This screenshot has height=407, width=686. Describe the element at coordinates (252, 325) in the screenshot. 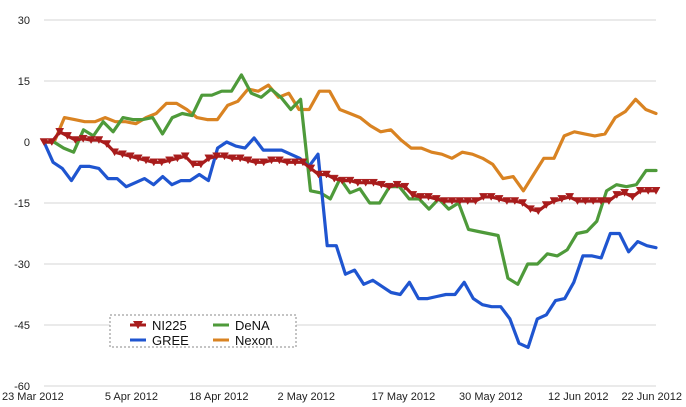

I see `legend-label: DeNA` at that location.